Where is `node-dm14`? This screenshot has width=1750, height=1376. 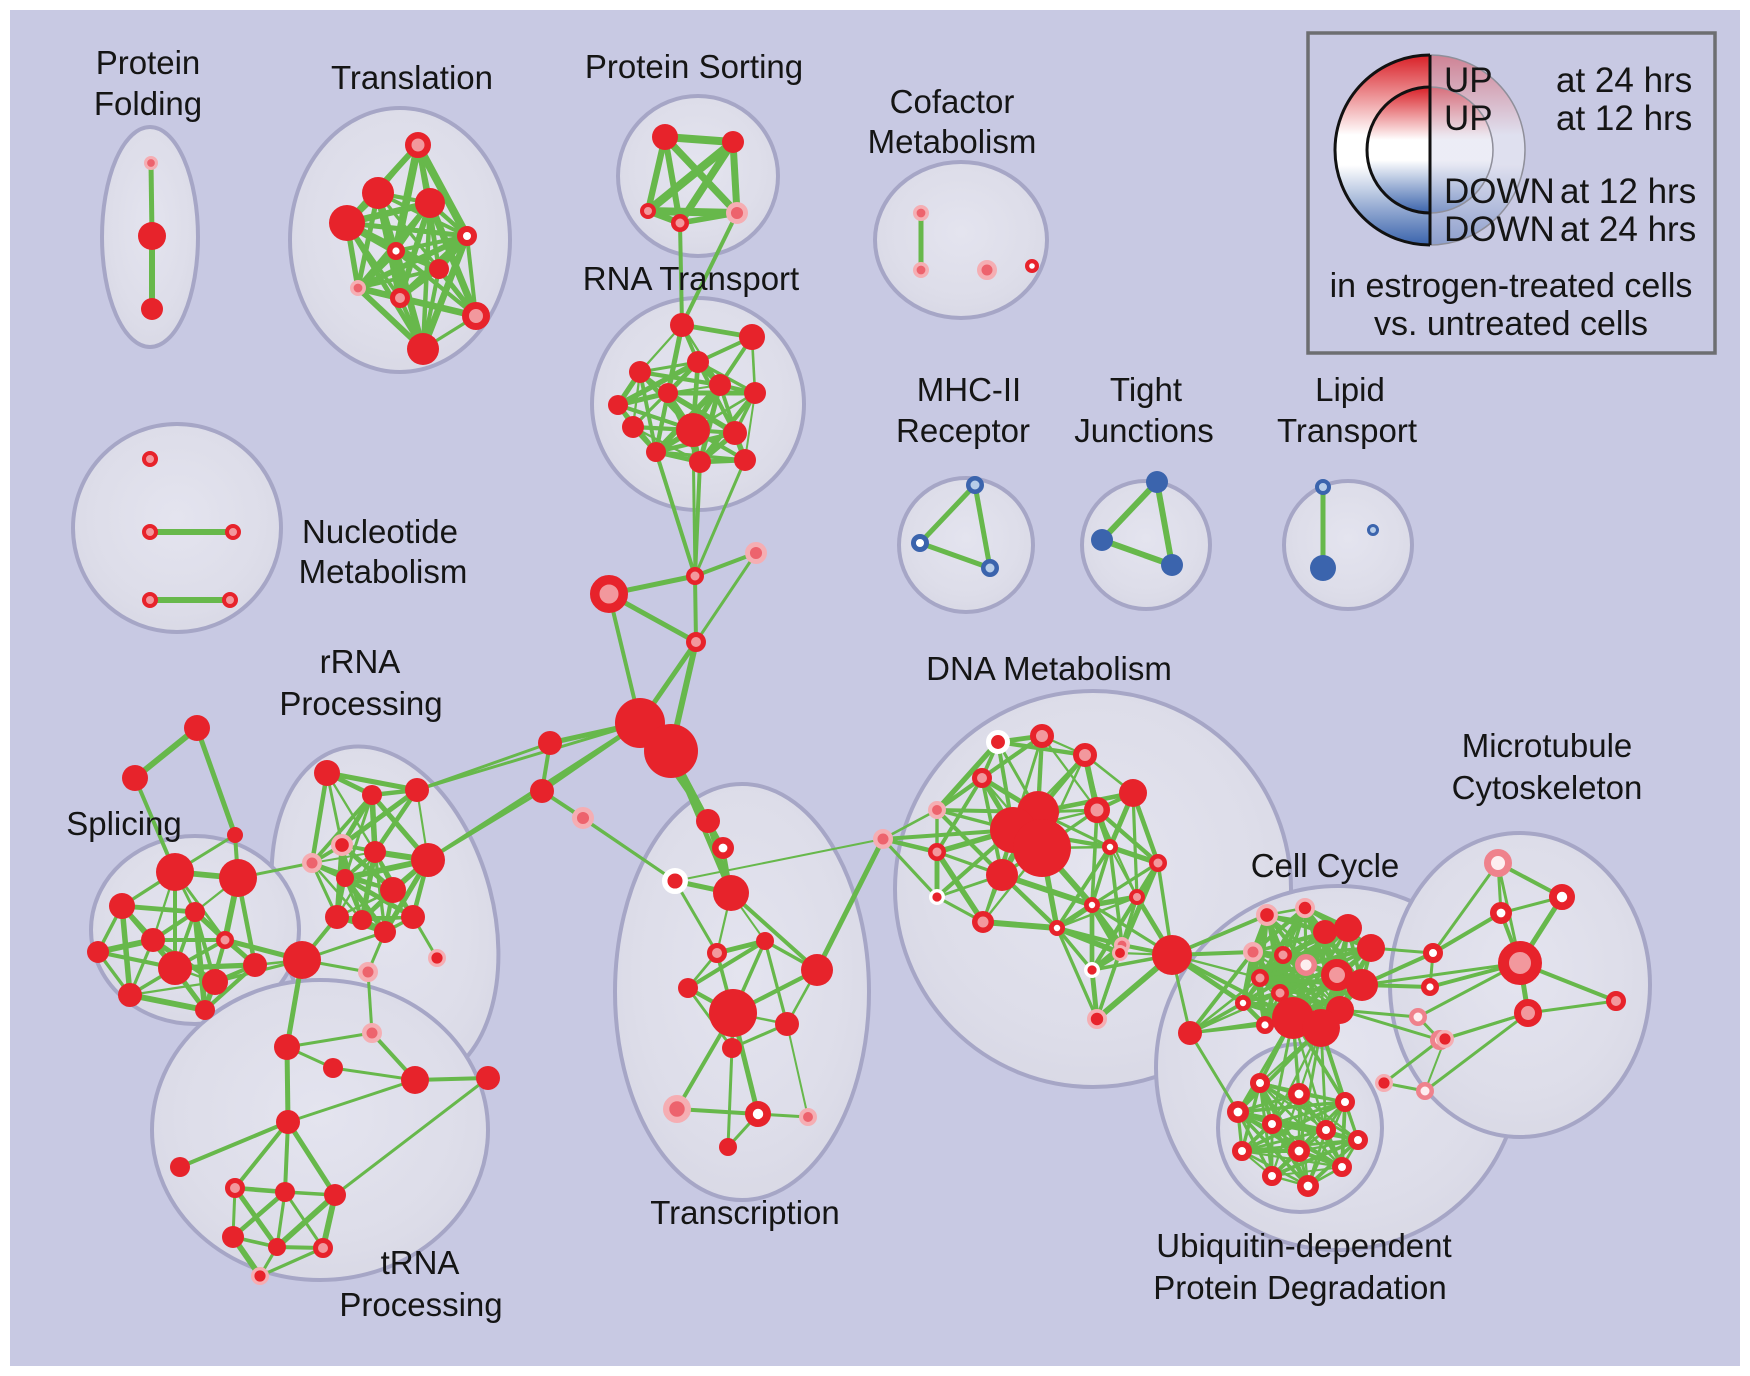
node-dm14 is located at coordinates (1110, 847).